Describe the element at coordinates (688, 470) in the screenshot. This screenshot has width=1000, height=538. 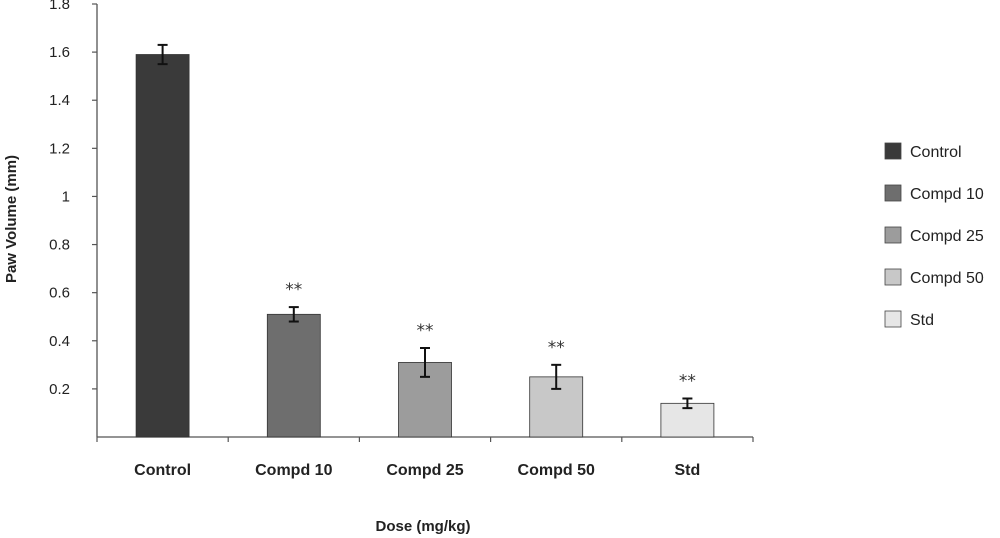
I see `x-tick-label: Std` at that location.